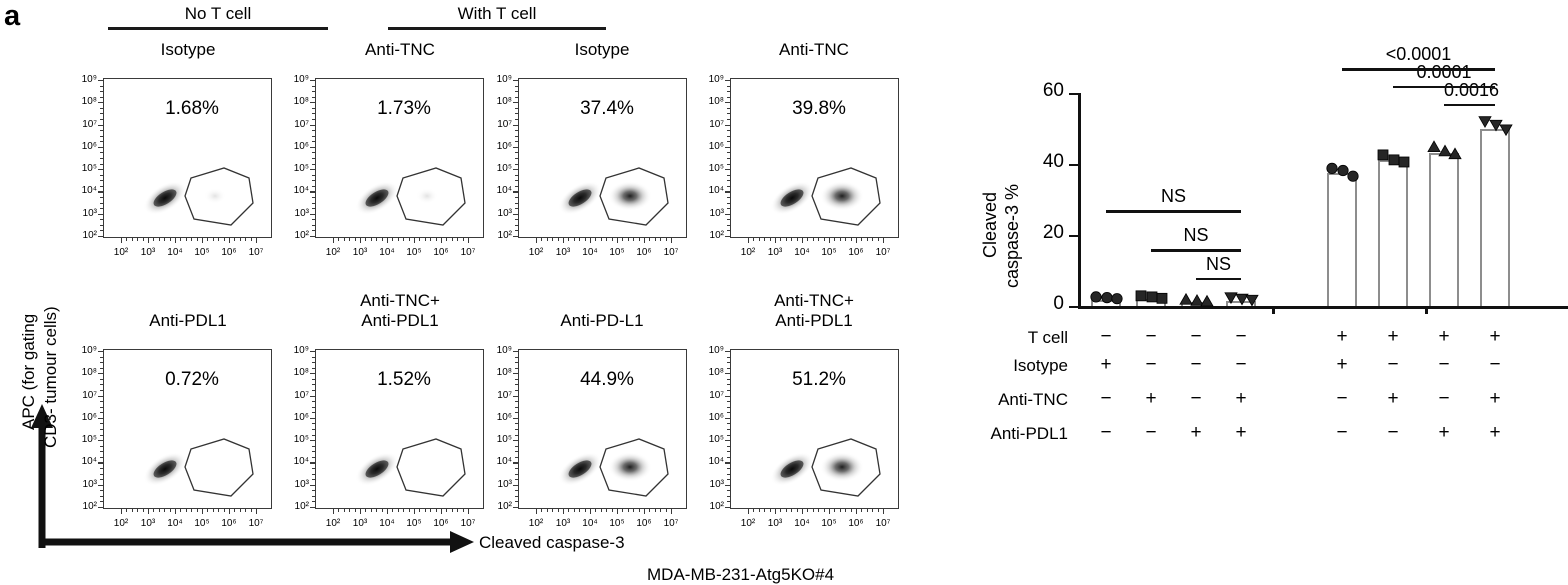 Image resolution: width=1568 pixels, height=585 pixels. Describe the element at coordinates (1058, 303) in the screenshot. I see `bar-ytick-label-0: 0` at that location.